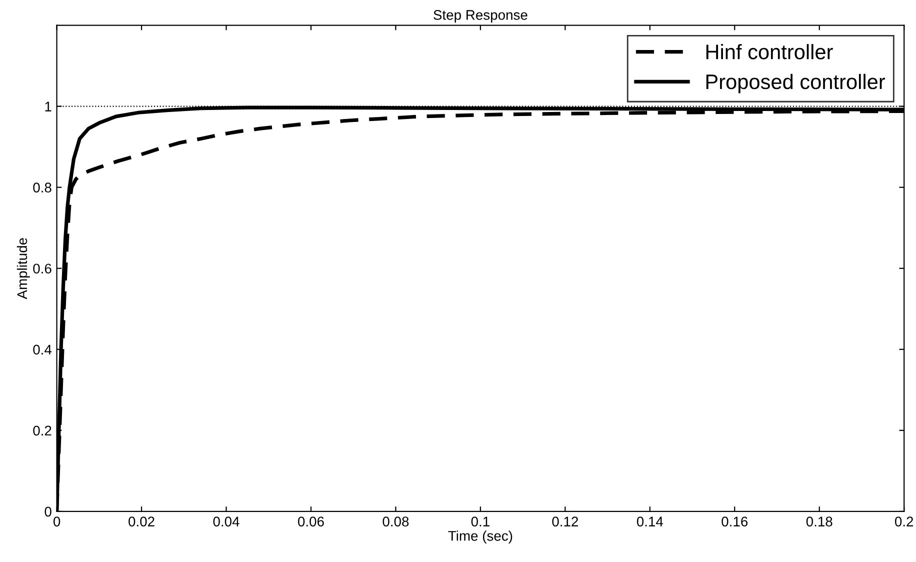 The height and width of the screenshot is (562, 916). What do you see at coordinates (48, 107) in the screenshot?
I see `y-tick-label: 1` at bounding box center [48, 107].